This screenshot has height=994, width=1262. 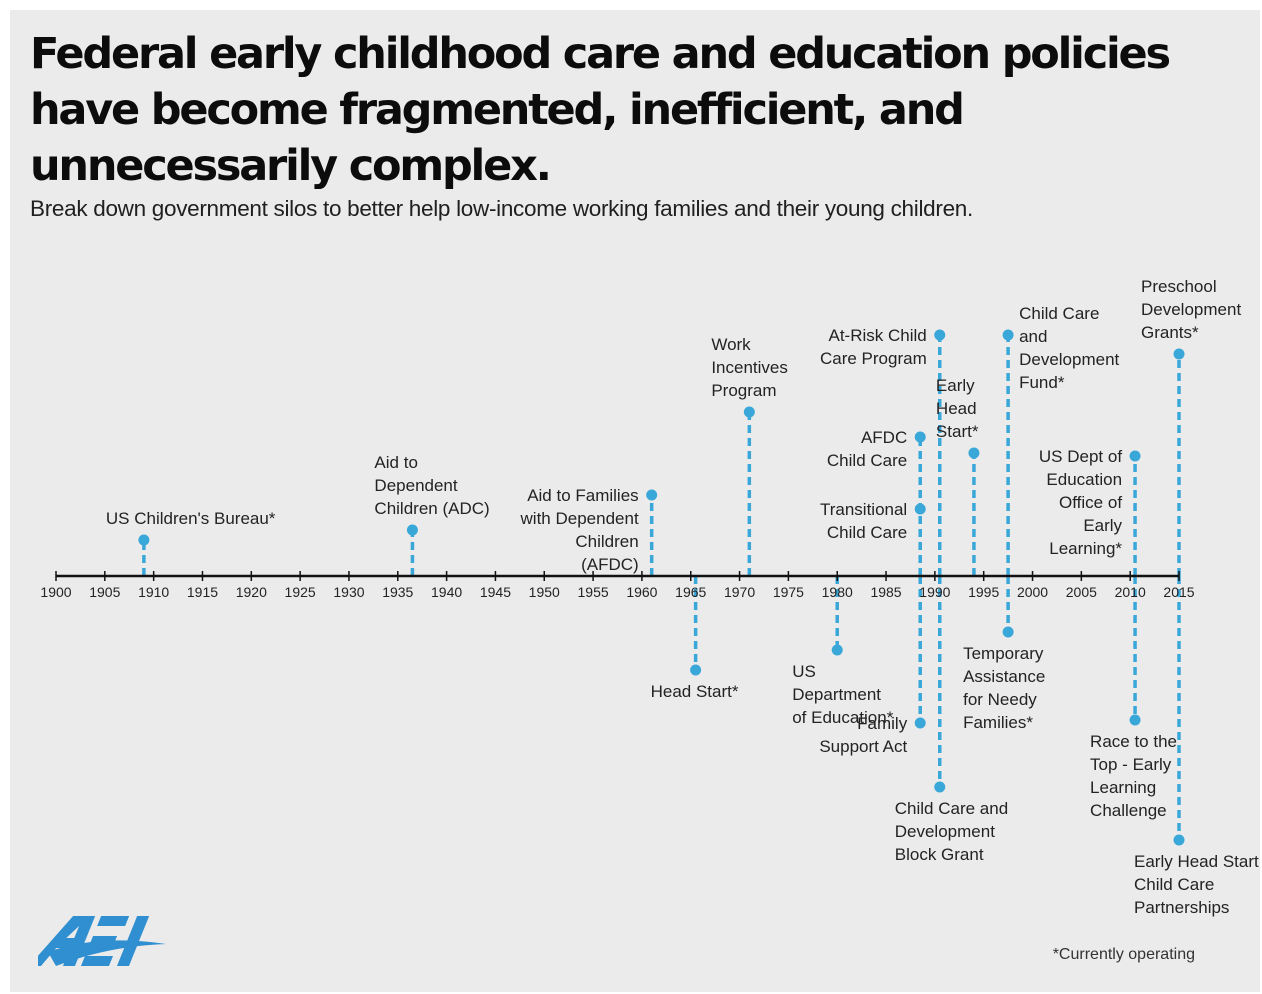 I want to click on axis-tick-label: 1950, so click(x=544, y=592).